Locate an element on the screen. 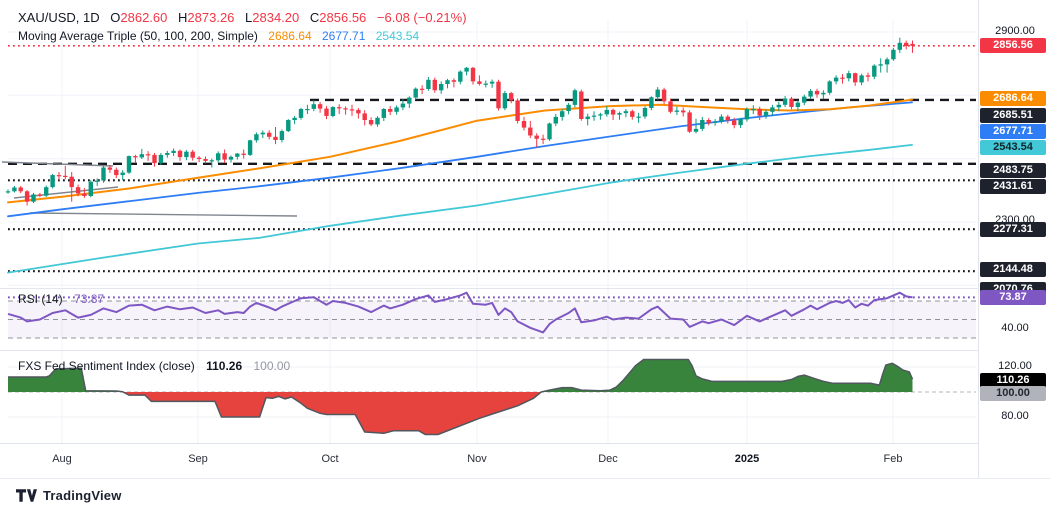 The height and width of the screenshot is (513, 1050). sentiment-label: FXS Fed Sentiment Index (close) is located at coordinates (106, 366).